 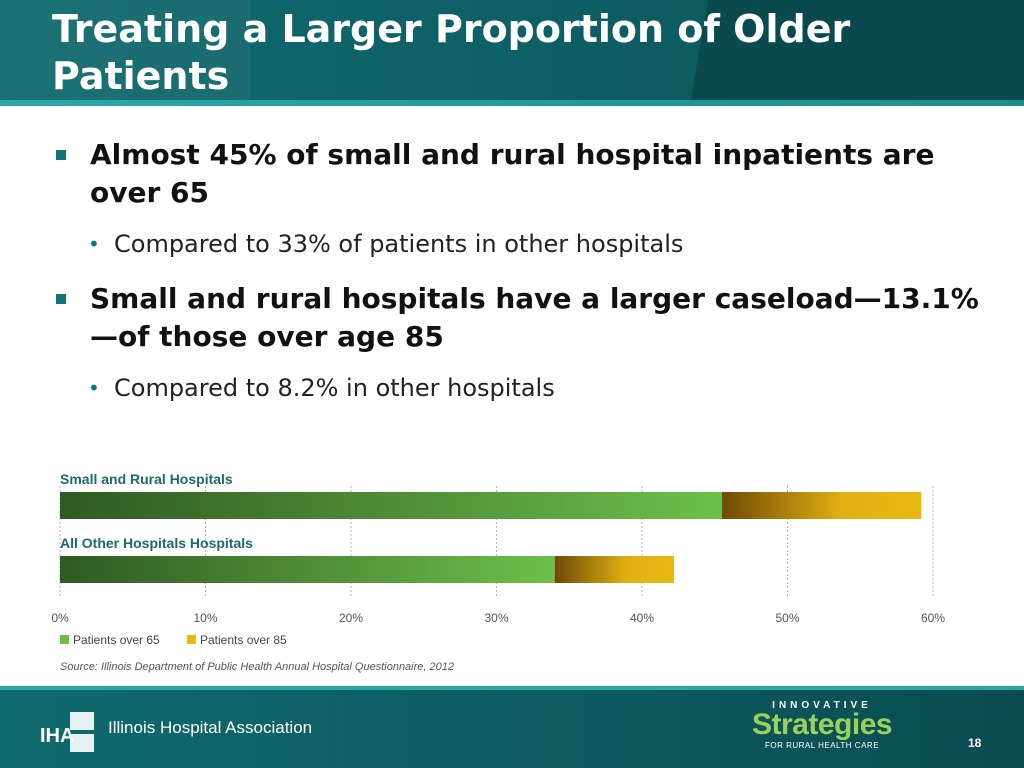 I want to click on org-name: Illinois Hospital Association, so click(x=210, y=727).